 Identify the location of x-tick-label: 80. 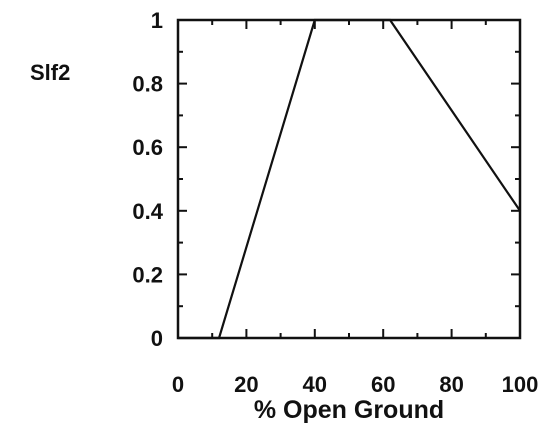
(451, 384).